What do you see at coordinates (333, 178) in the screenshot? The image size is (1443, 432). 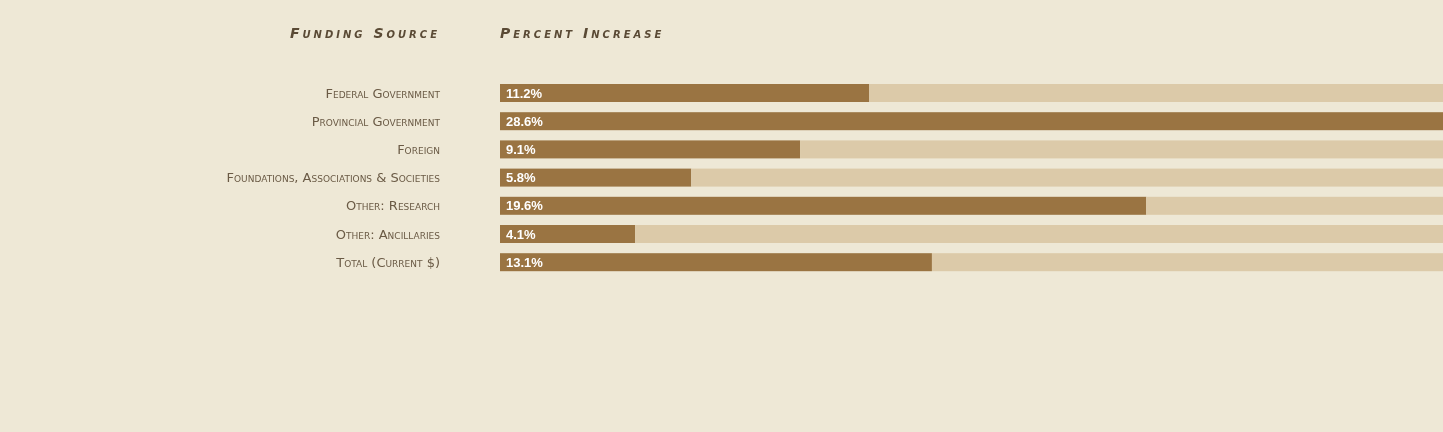 I see `y-tick-label: Foundations, Associations & Societies` at bounding box center [333, 178].